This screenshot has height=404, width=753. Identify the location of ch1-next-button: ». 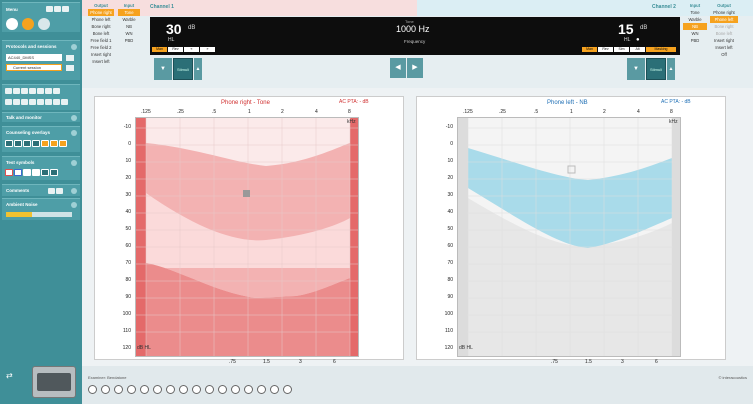
(207, 49).